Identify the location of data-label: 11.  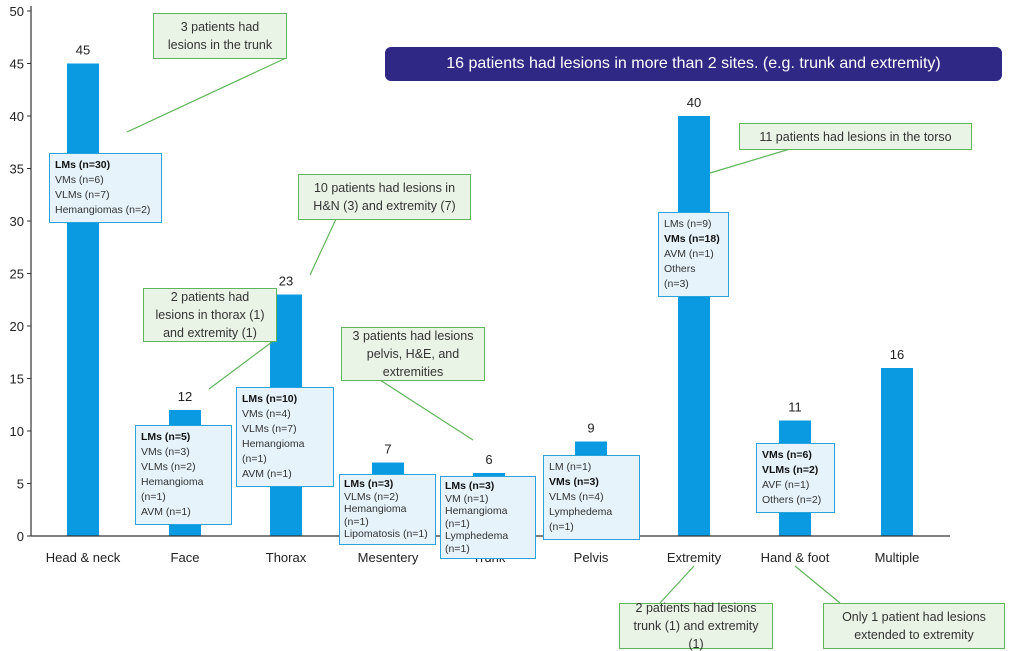
(795, 407).